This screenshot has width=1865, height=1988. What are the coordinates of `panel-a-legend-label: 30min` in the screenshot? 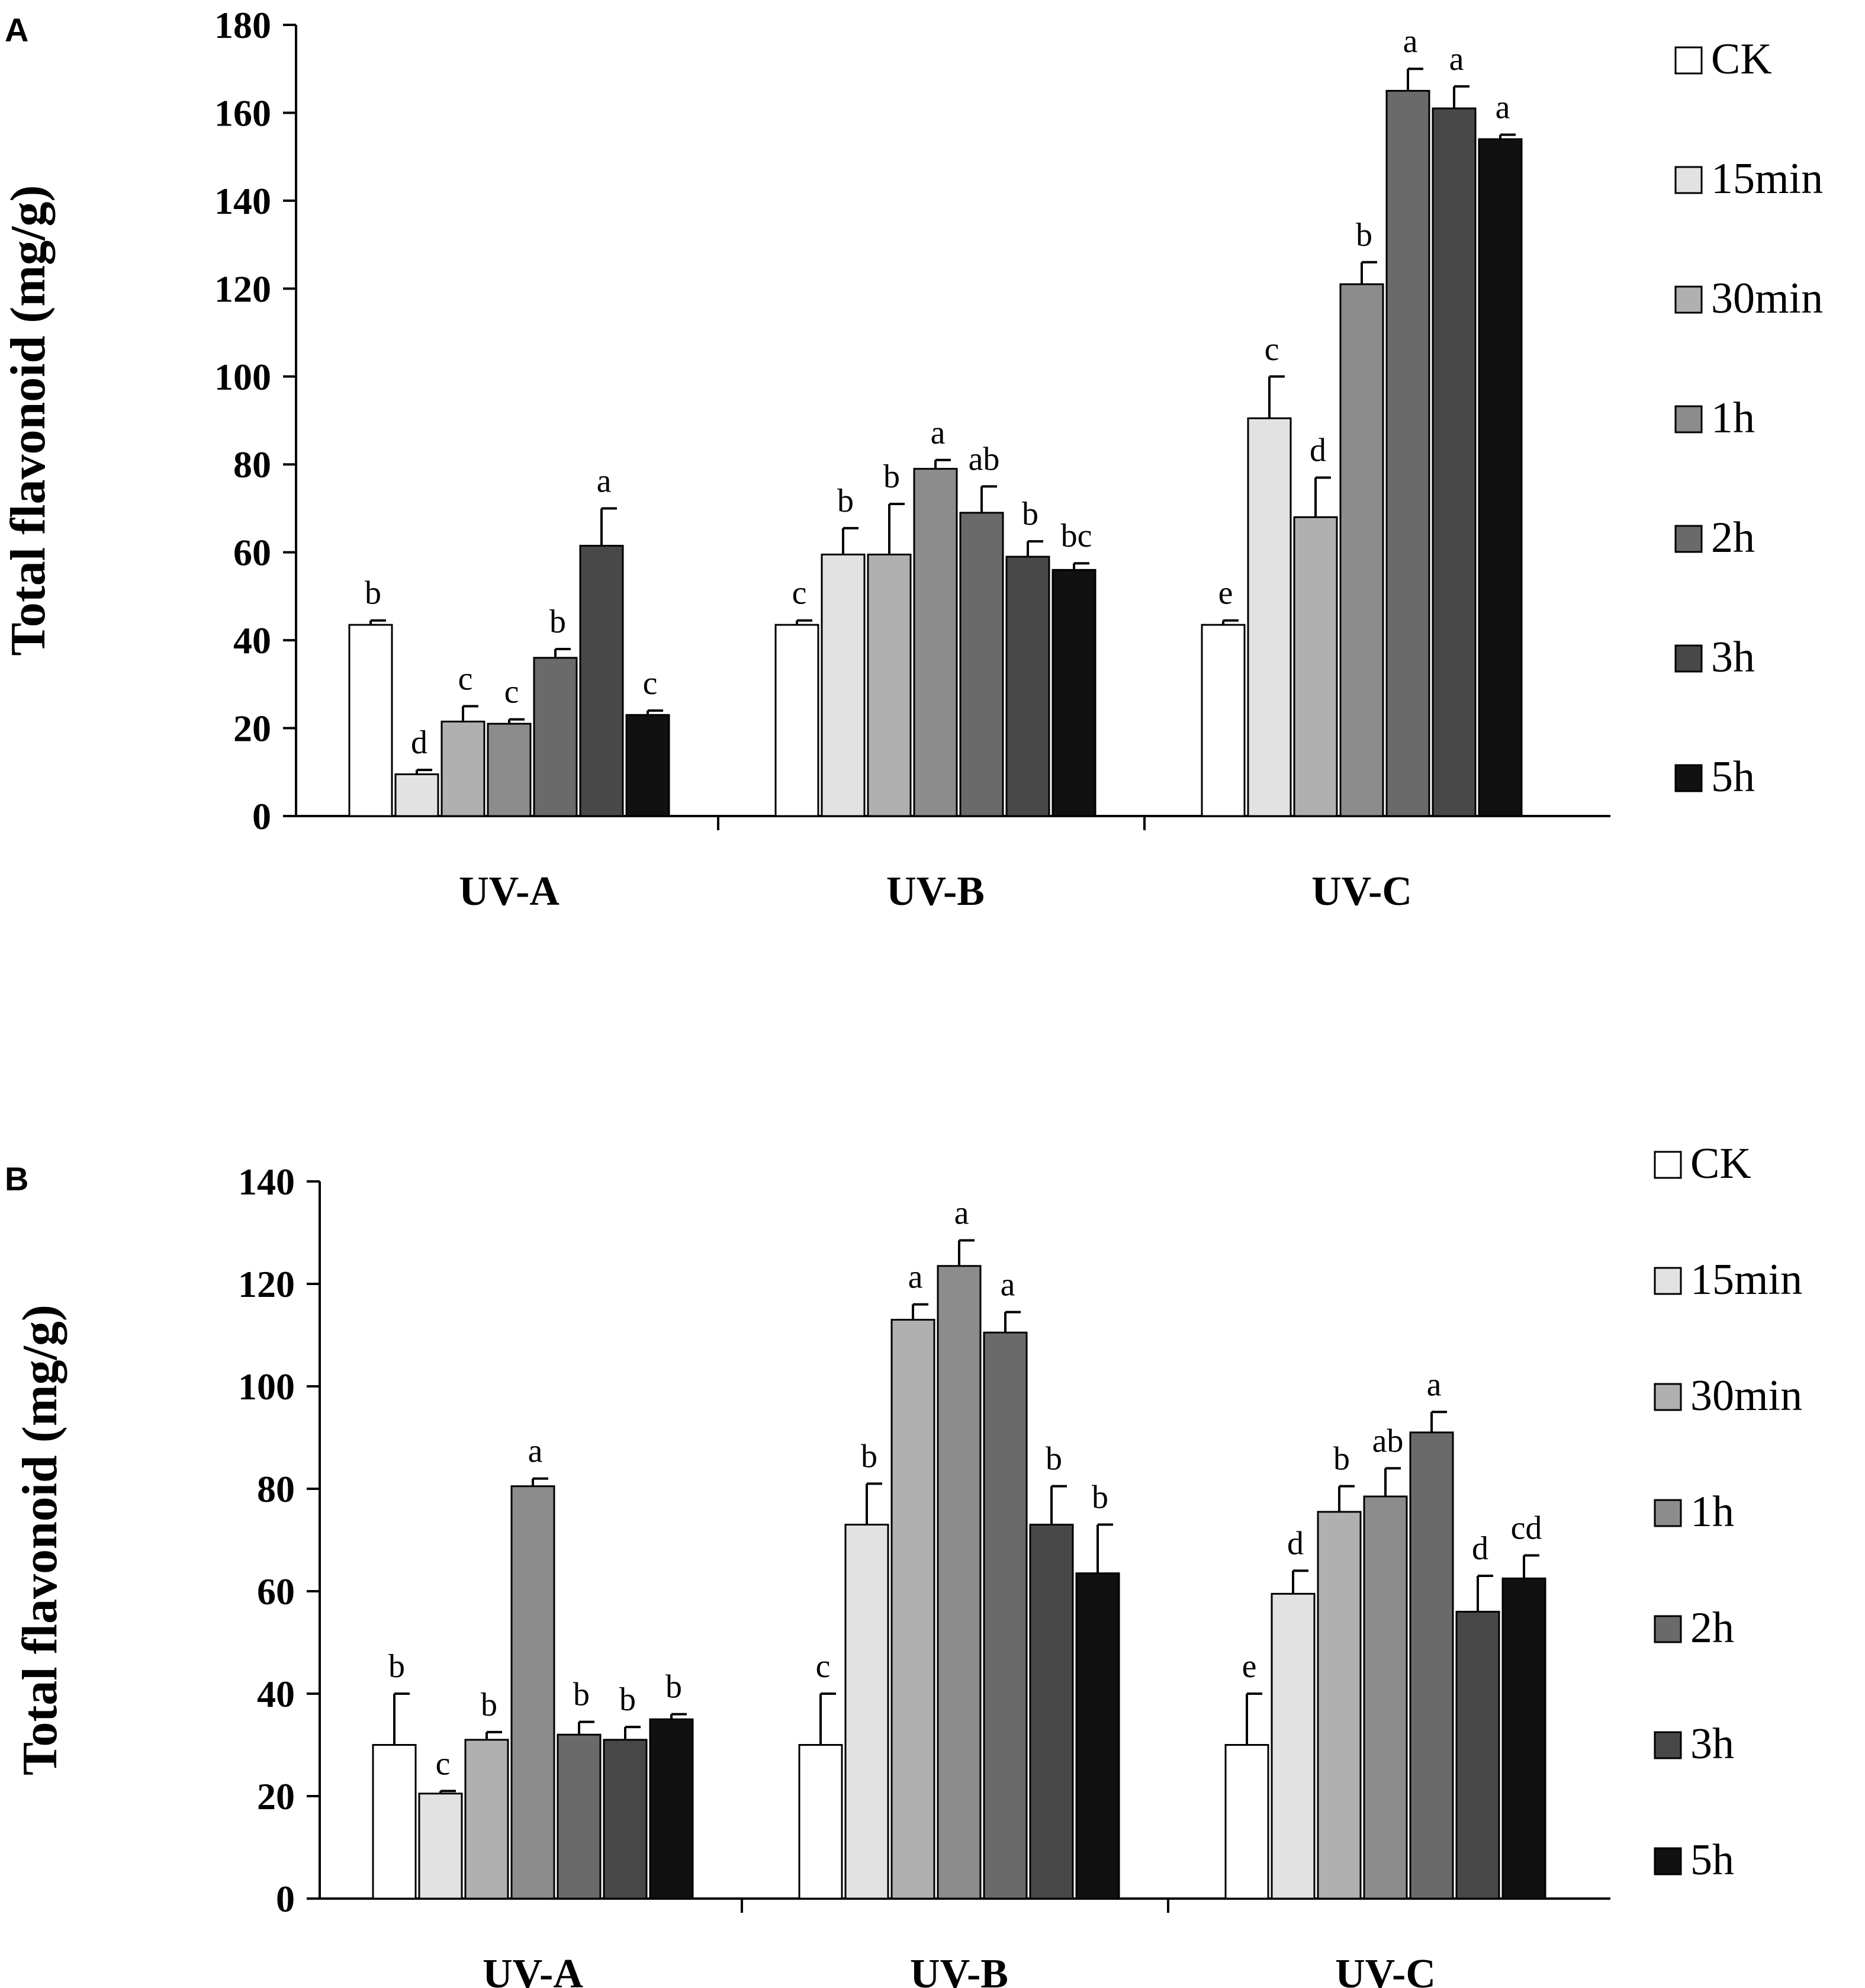 It's located at (1767, 298).